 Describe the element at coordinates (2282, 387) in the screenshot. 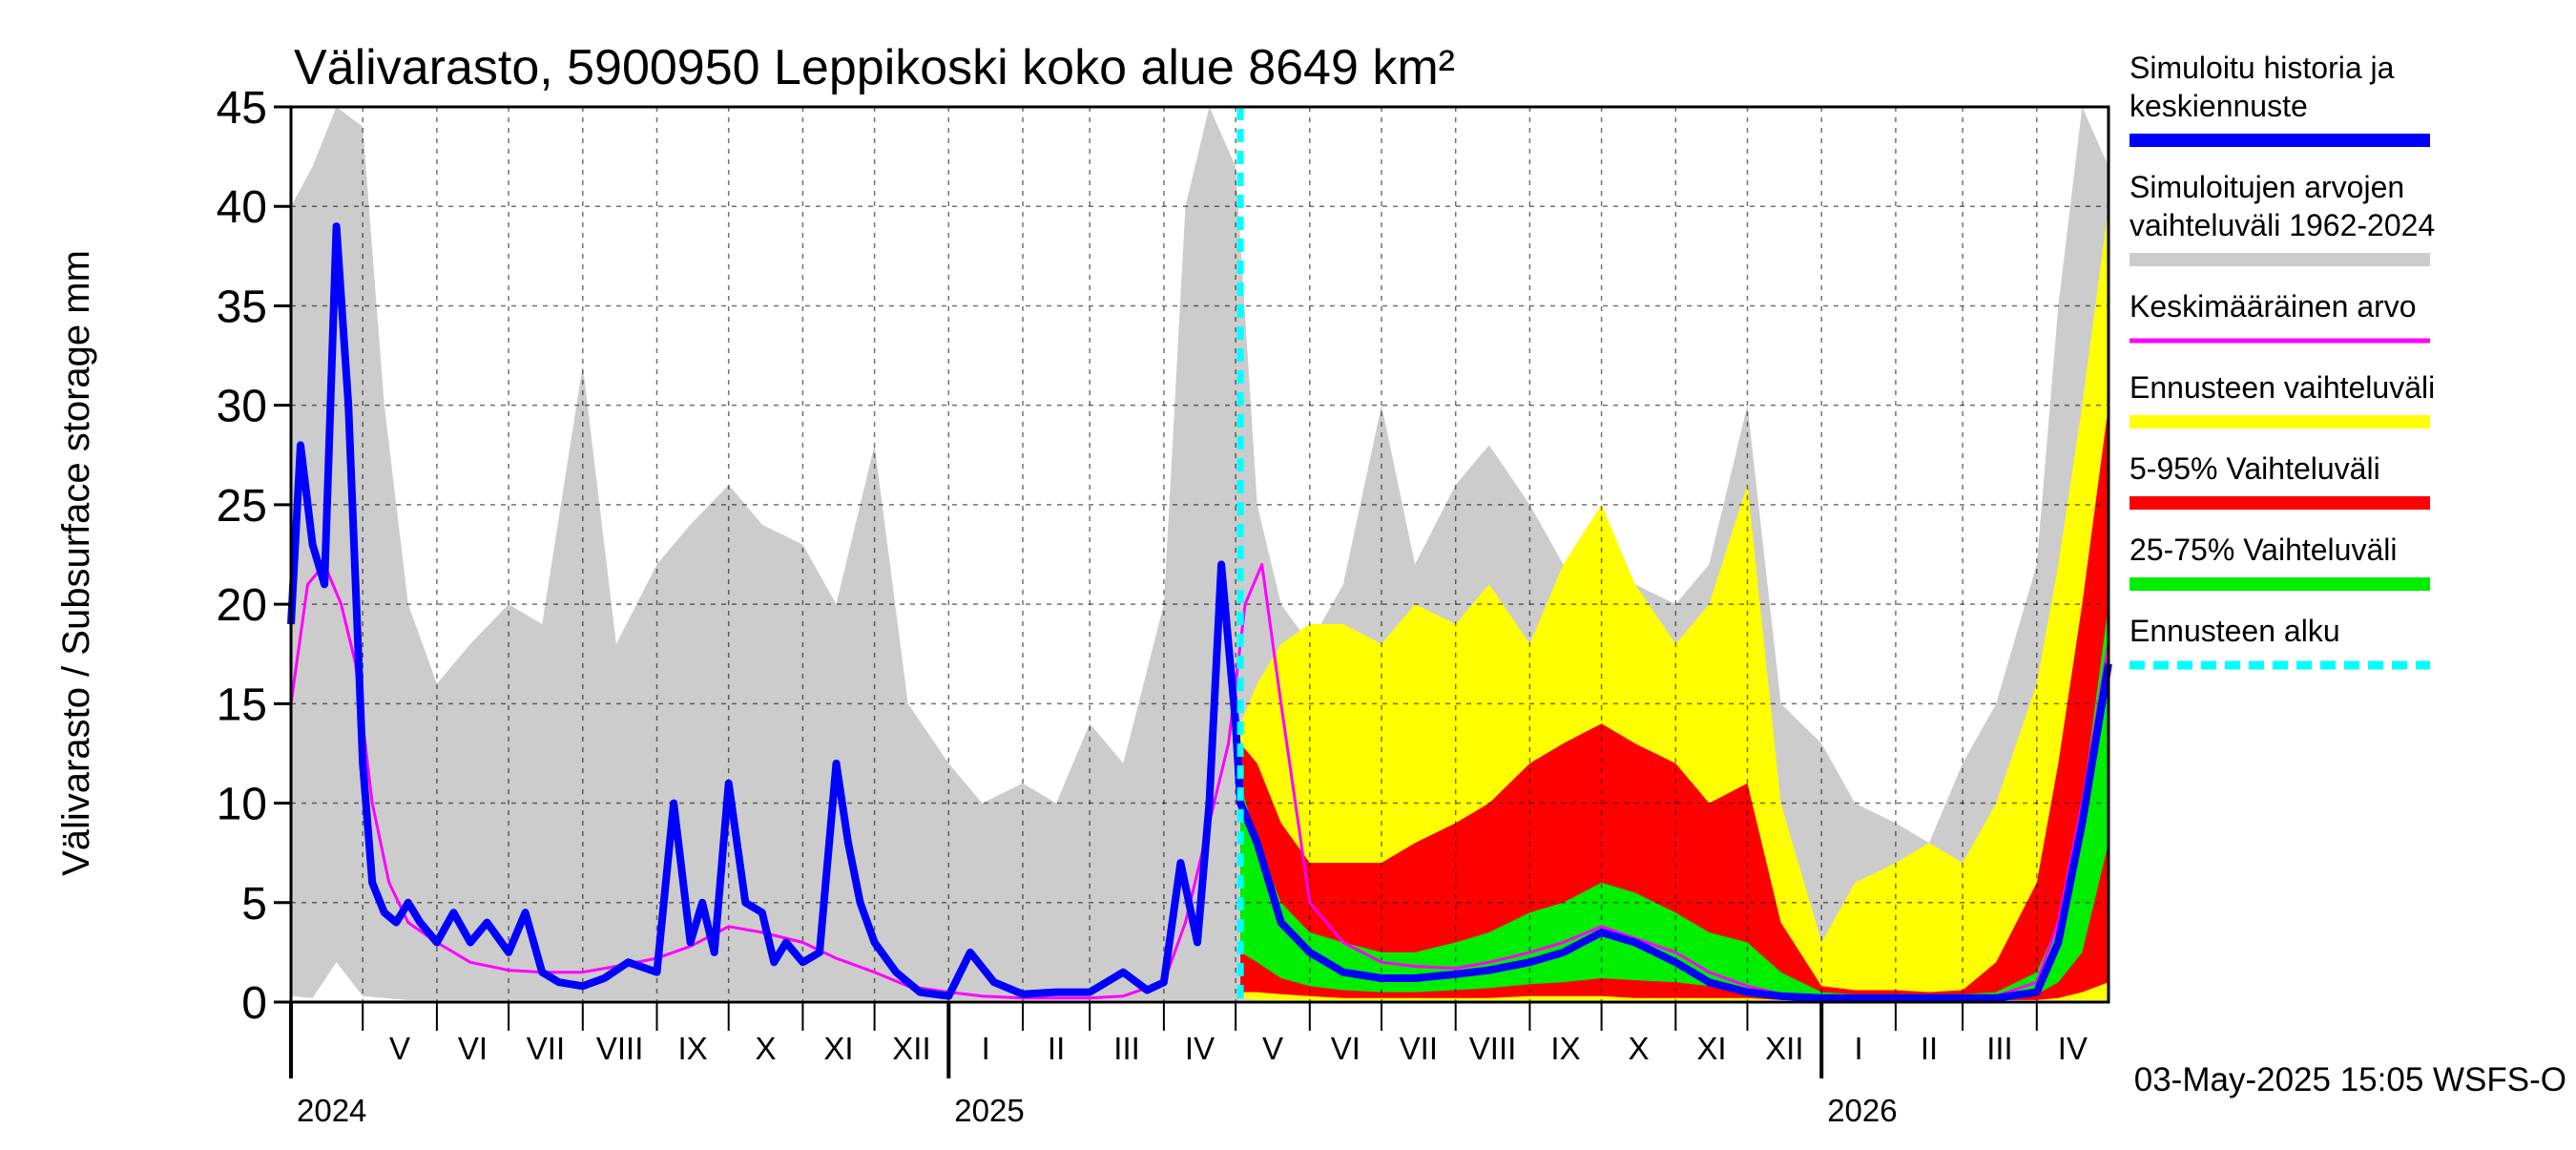

I see `legend-label: Ennusteen vaihteluväli` at that location.